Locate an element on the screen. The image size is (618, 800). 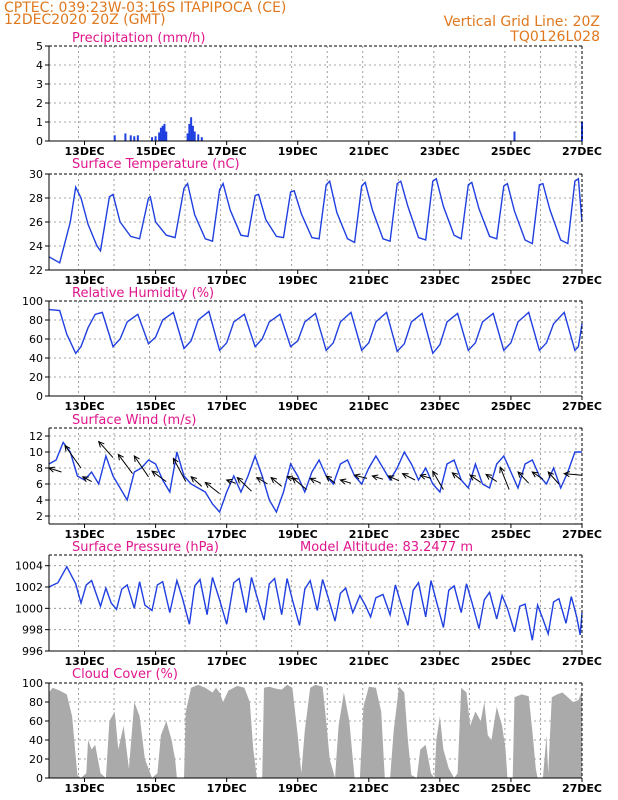
y-tick-label: 1004 is located at coordinates (29, 566).